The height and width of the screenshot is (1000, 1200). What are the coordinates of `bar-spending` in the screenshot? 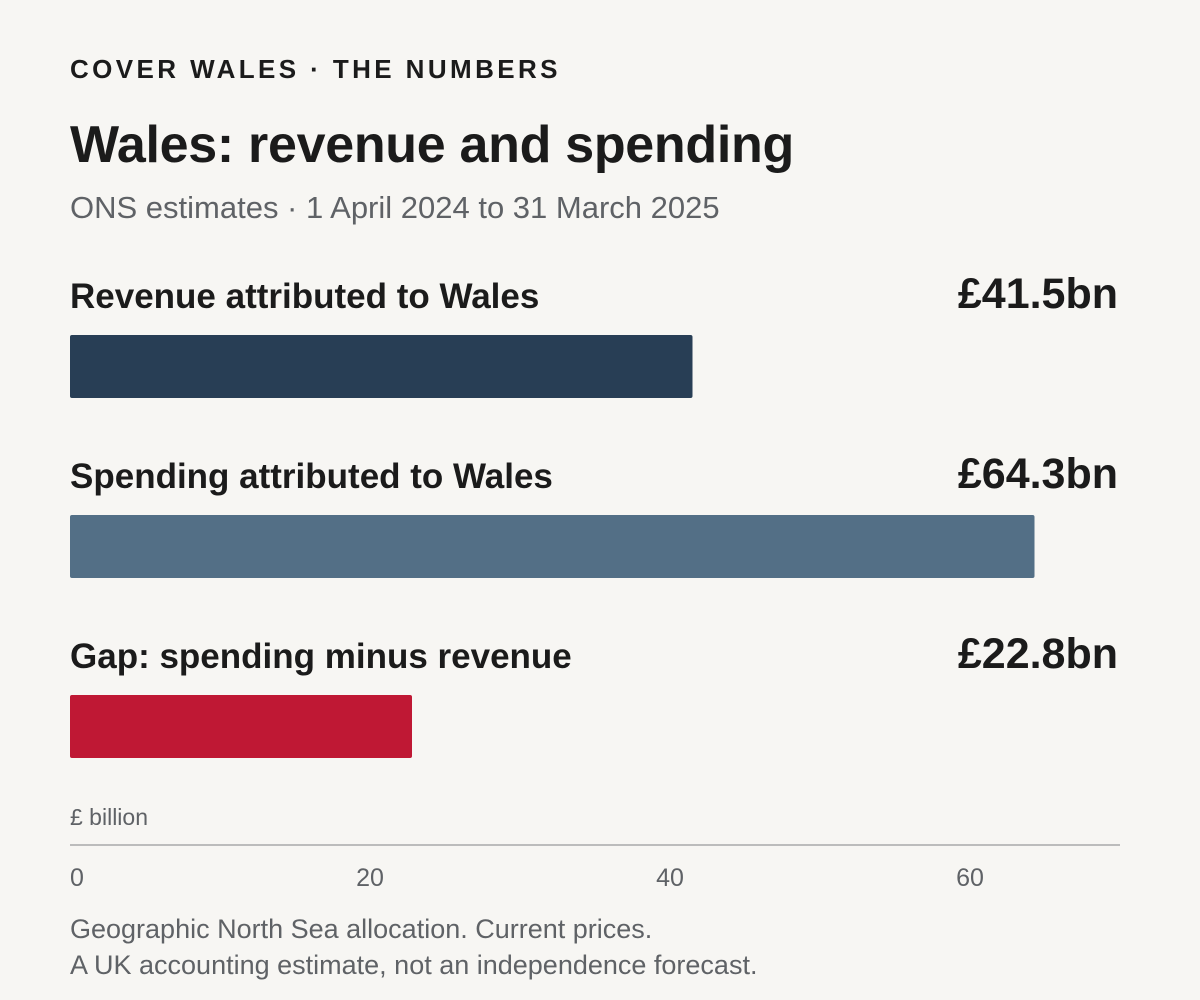 It's located at (552, 546).